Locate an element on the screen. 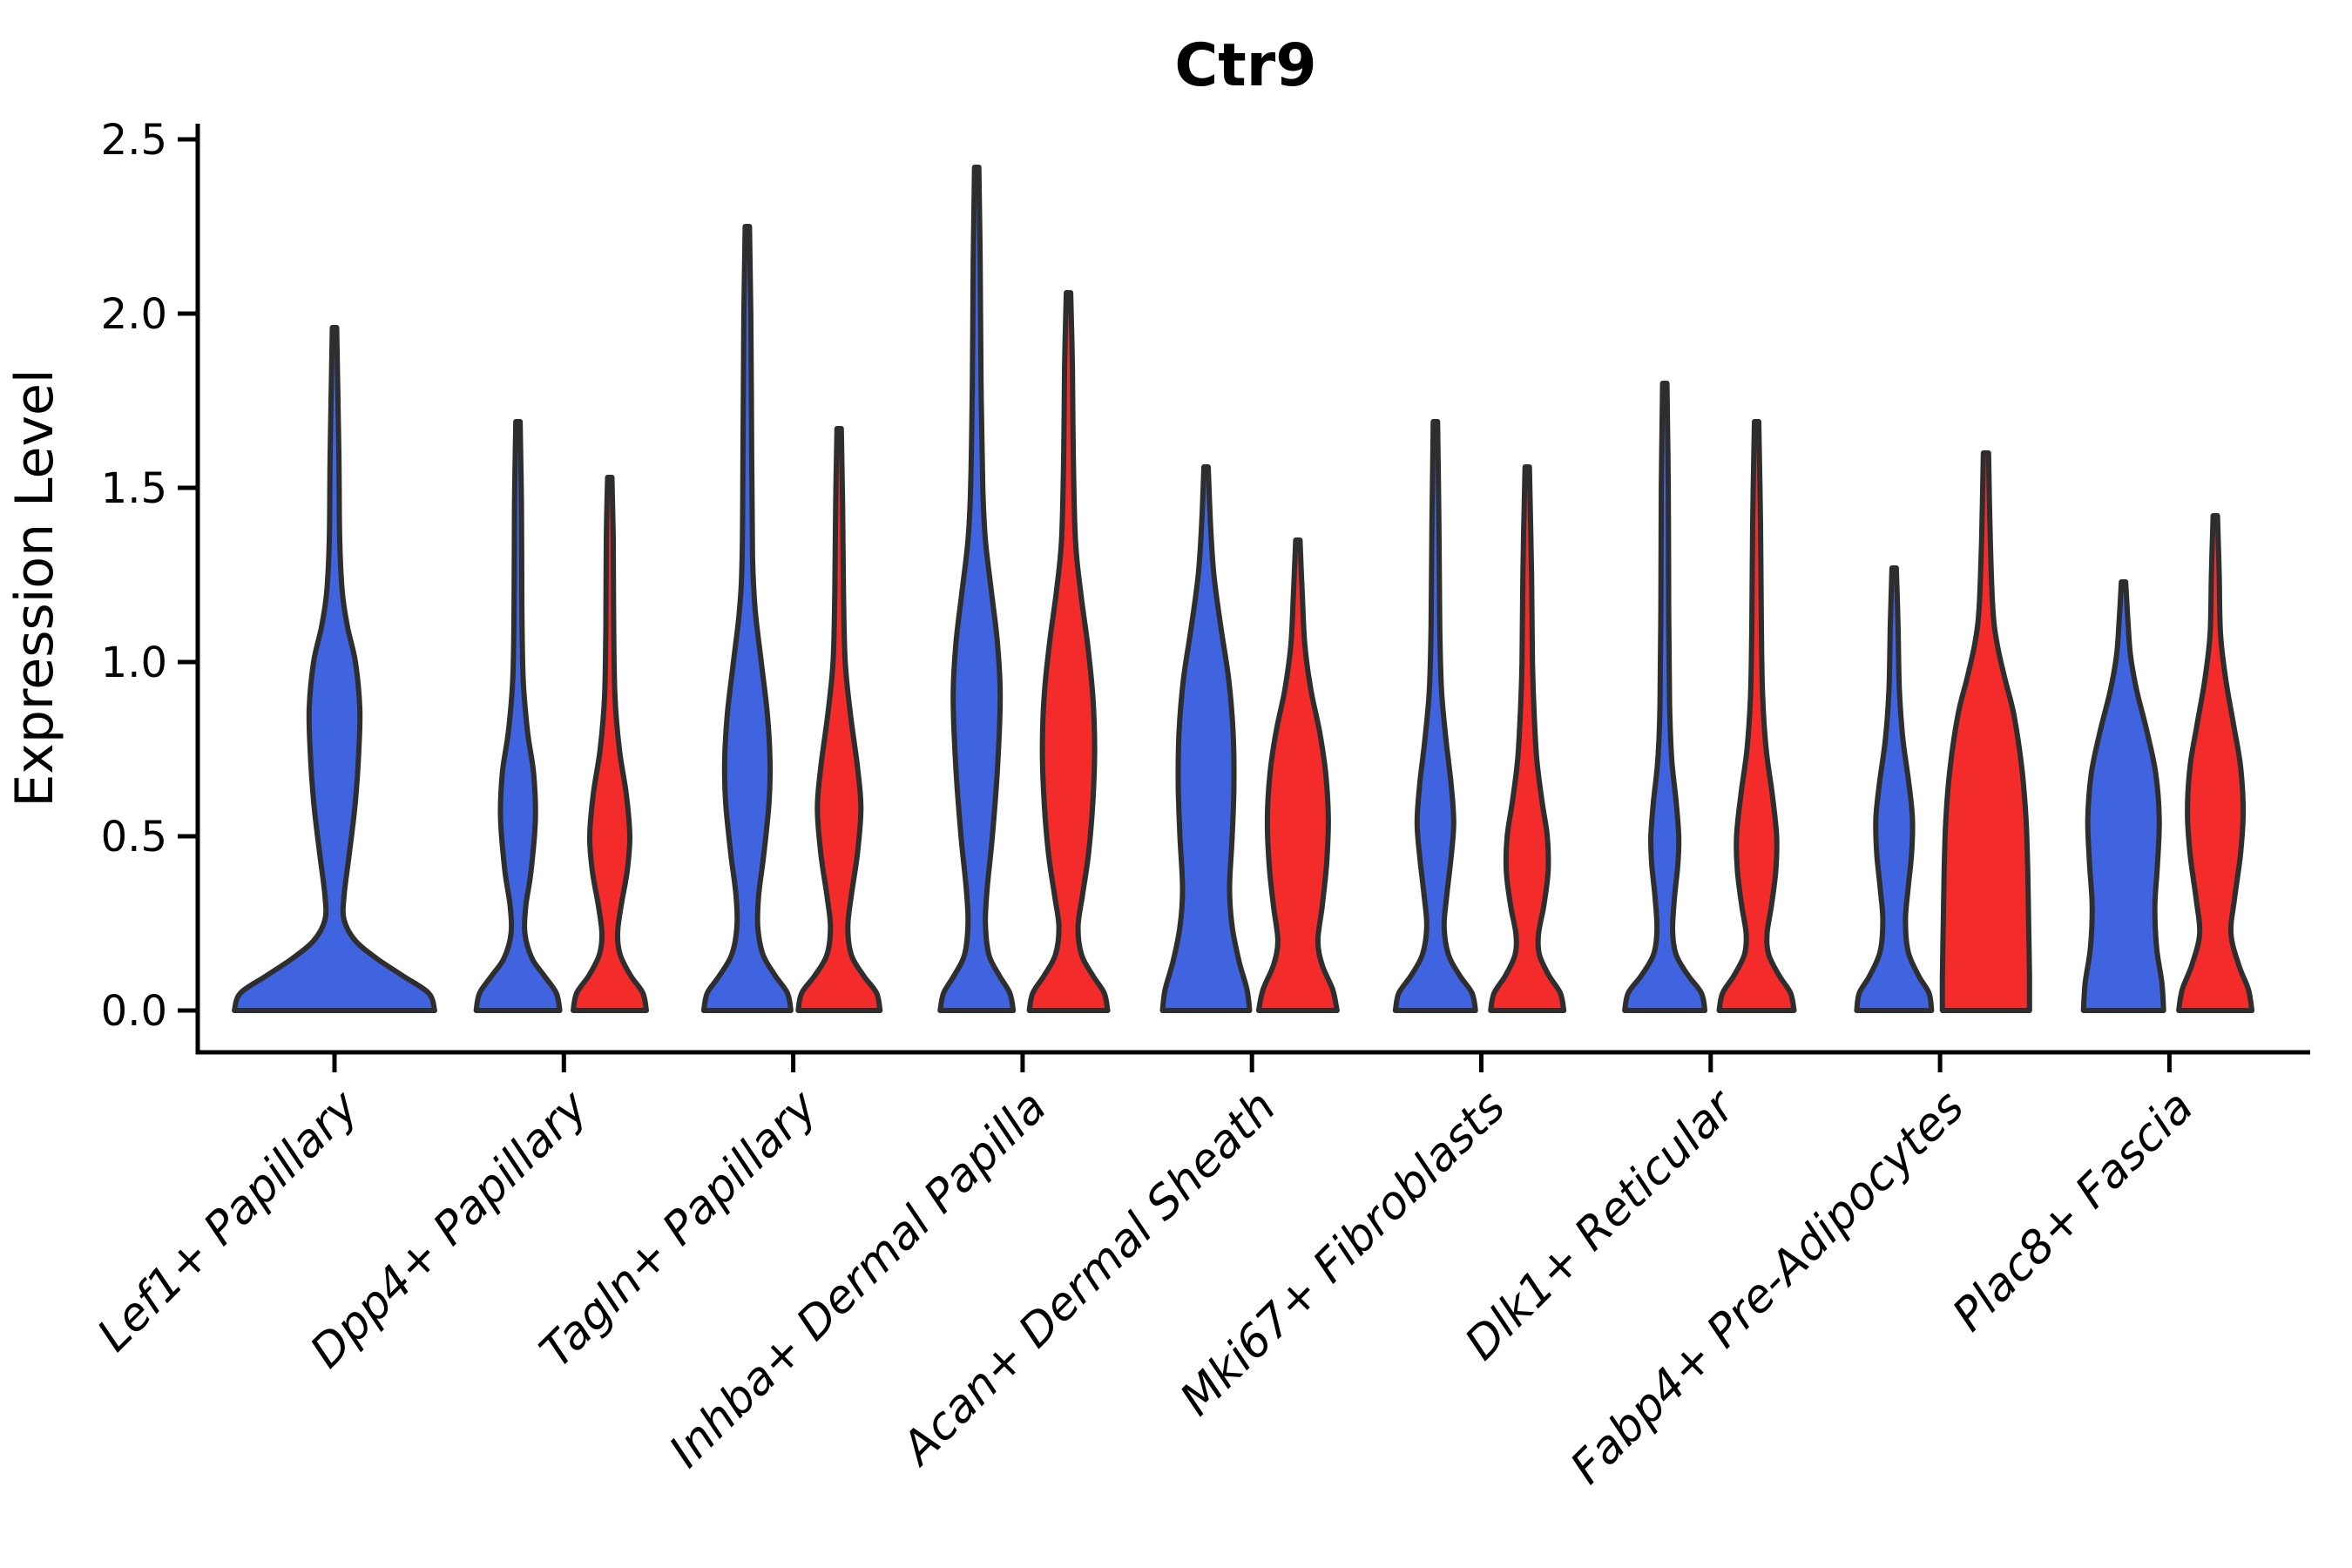 Image resolution: width=2352 pixels, height=1568 pixels. violin-plac8-fascia-red is located at coordinates (2215, 763).